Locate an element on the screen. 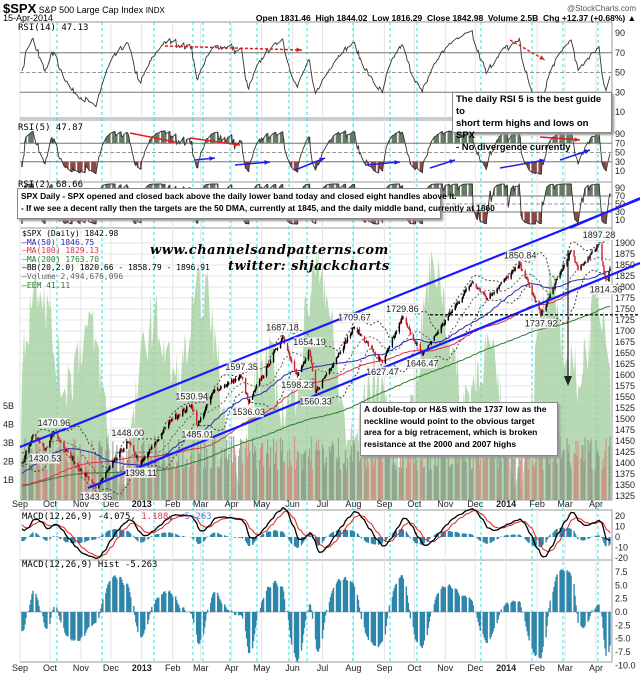  macd-hist-label: MACD(12,26,9) Hist -5.263 is located at coordinates (90, 565).